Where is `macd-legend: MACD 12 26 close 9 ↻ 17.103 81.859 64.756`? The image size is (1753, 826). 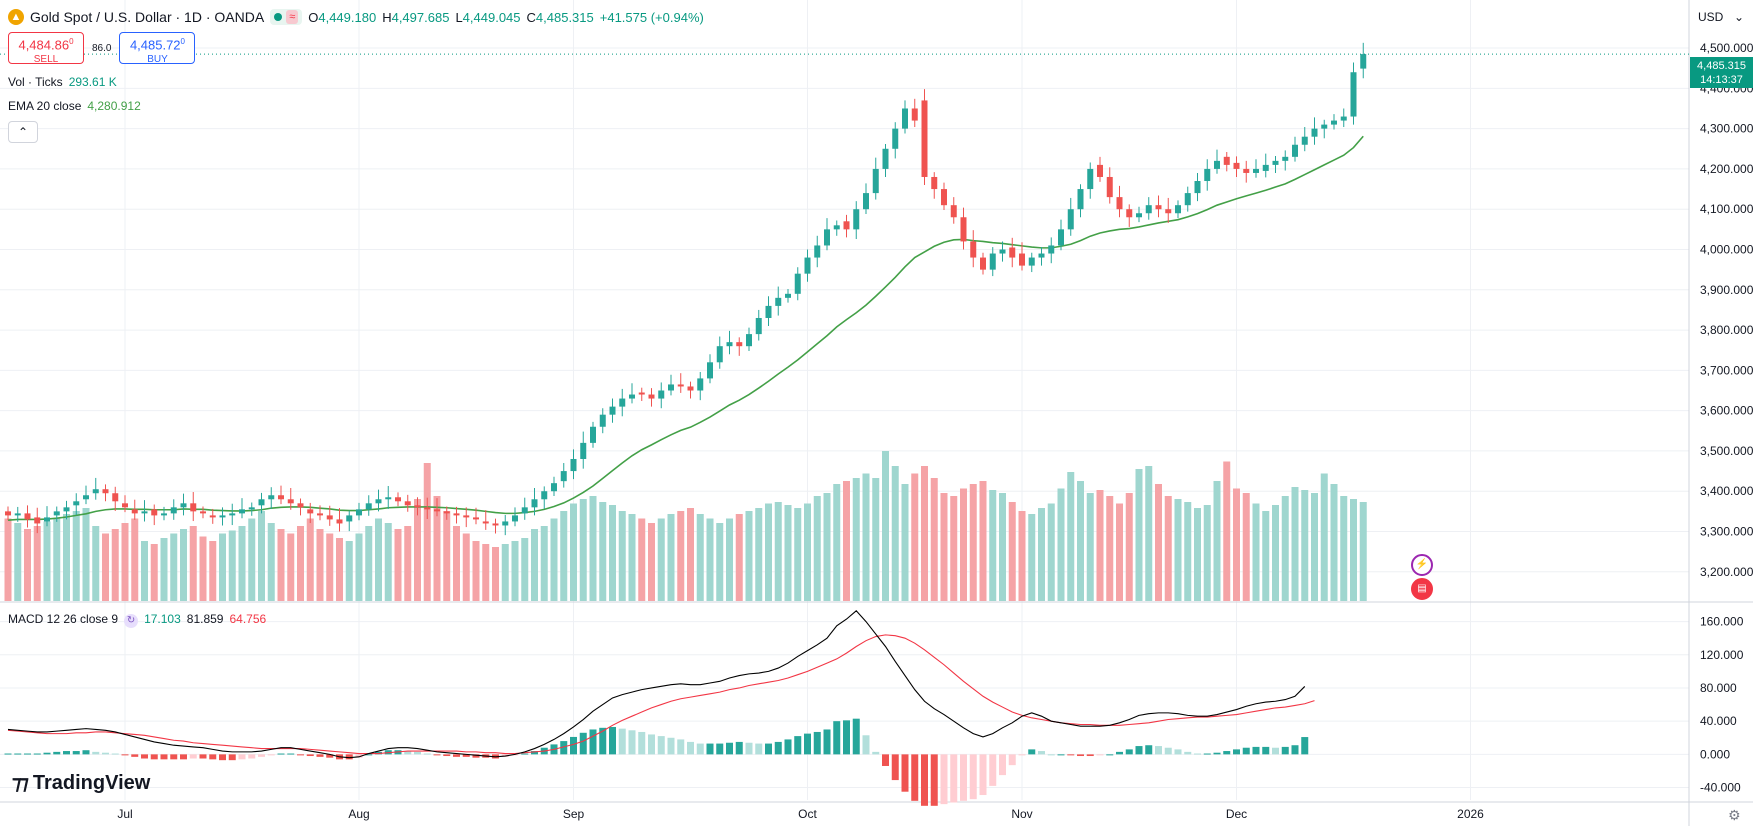
macd-legend: MACD 12 26 close 9 ↻ 17.103 81.859 64.756 is located at coordinates (137, 620).